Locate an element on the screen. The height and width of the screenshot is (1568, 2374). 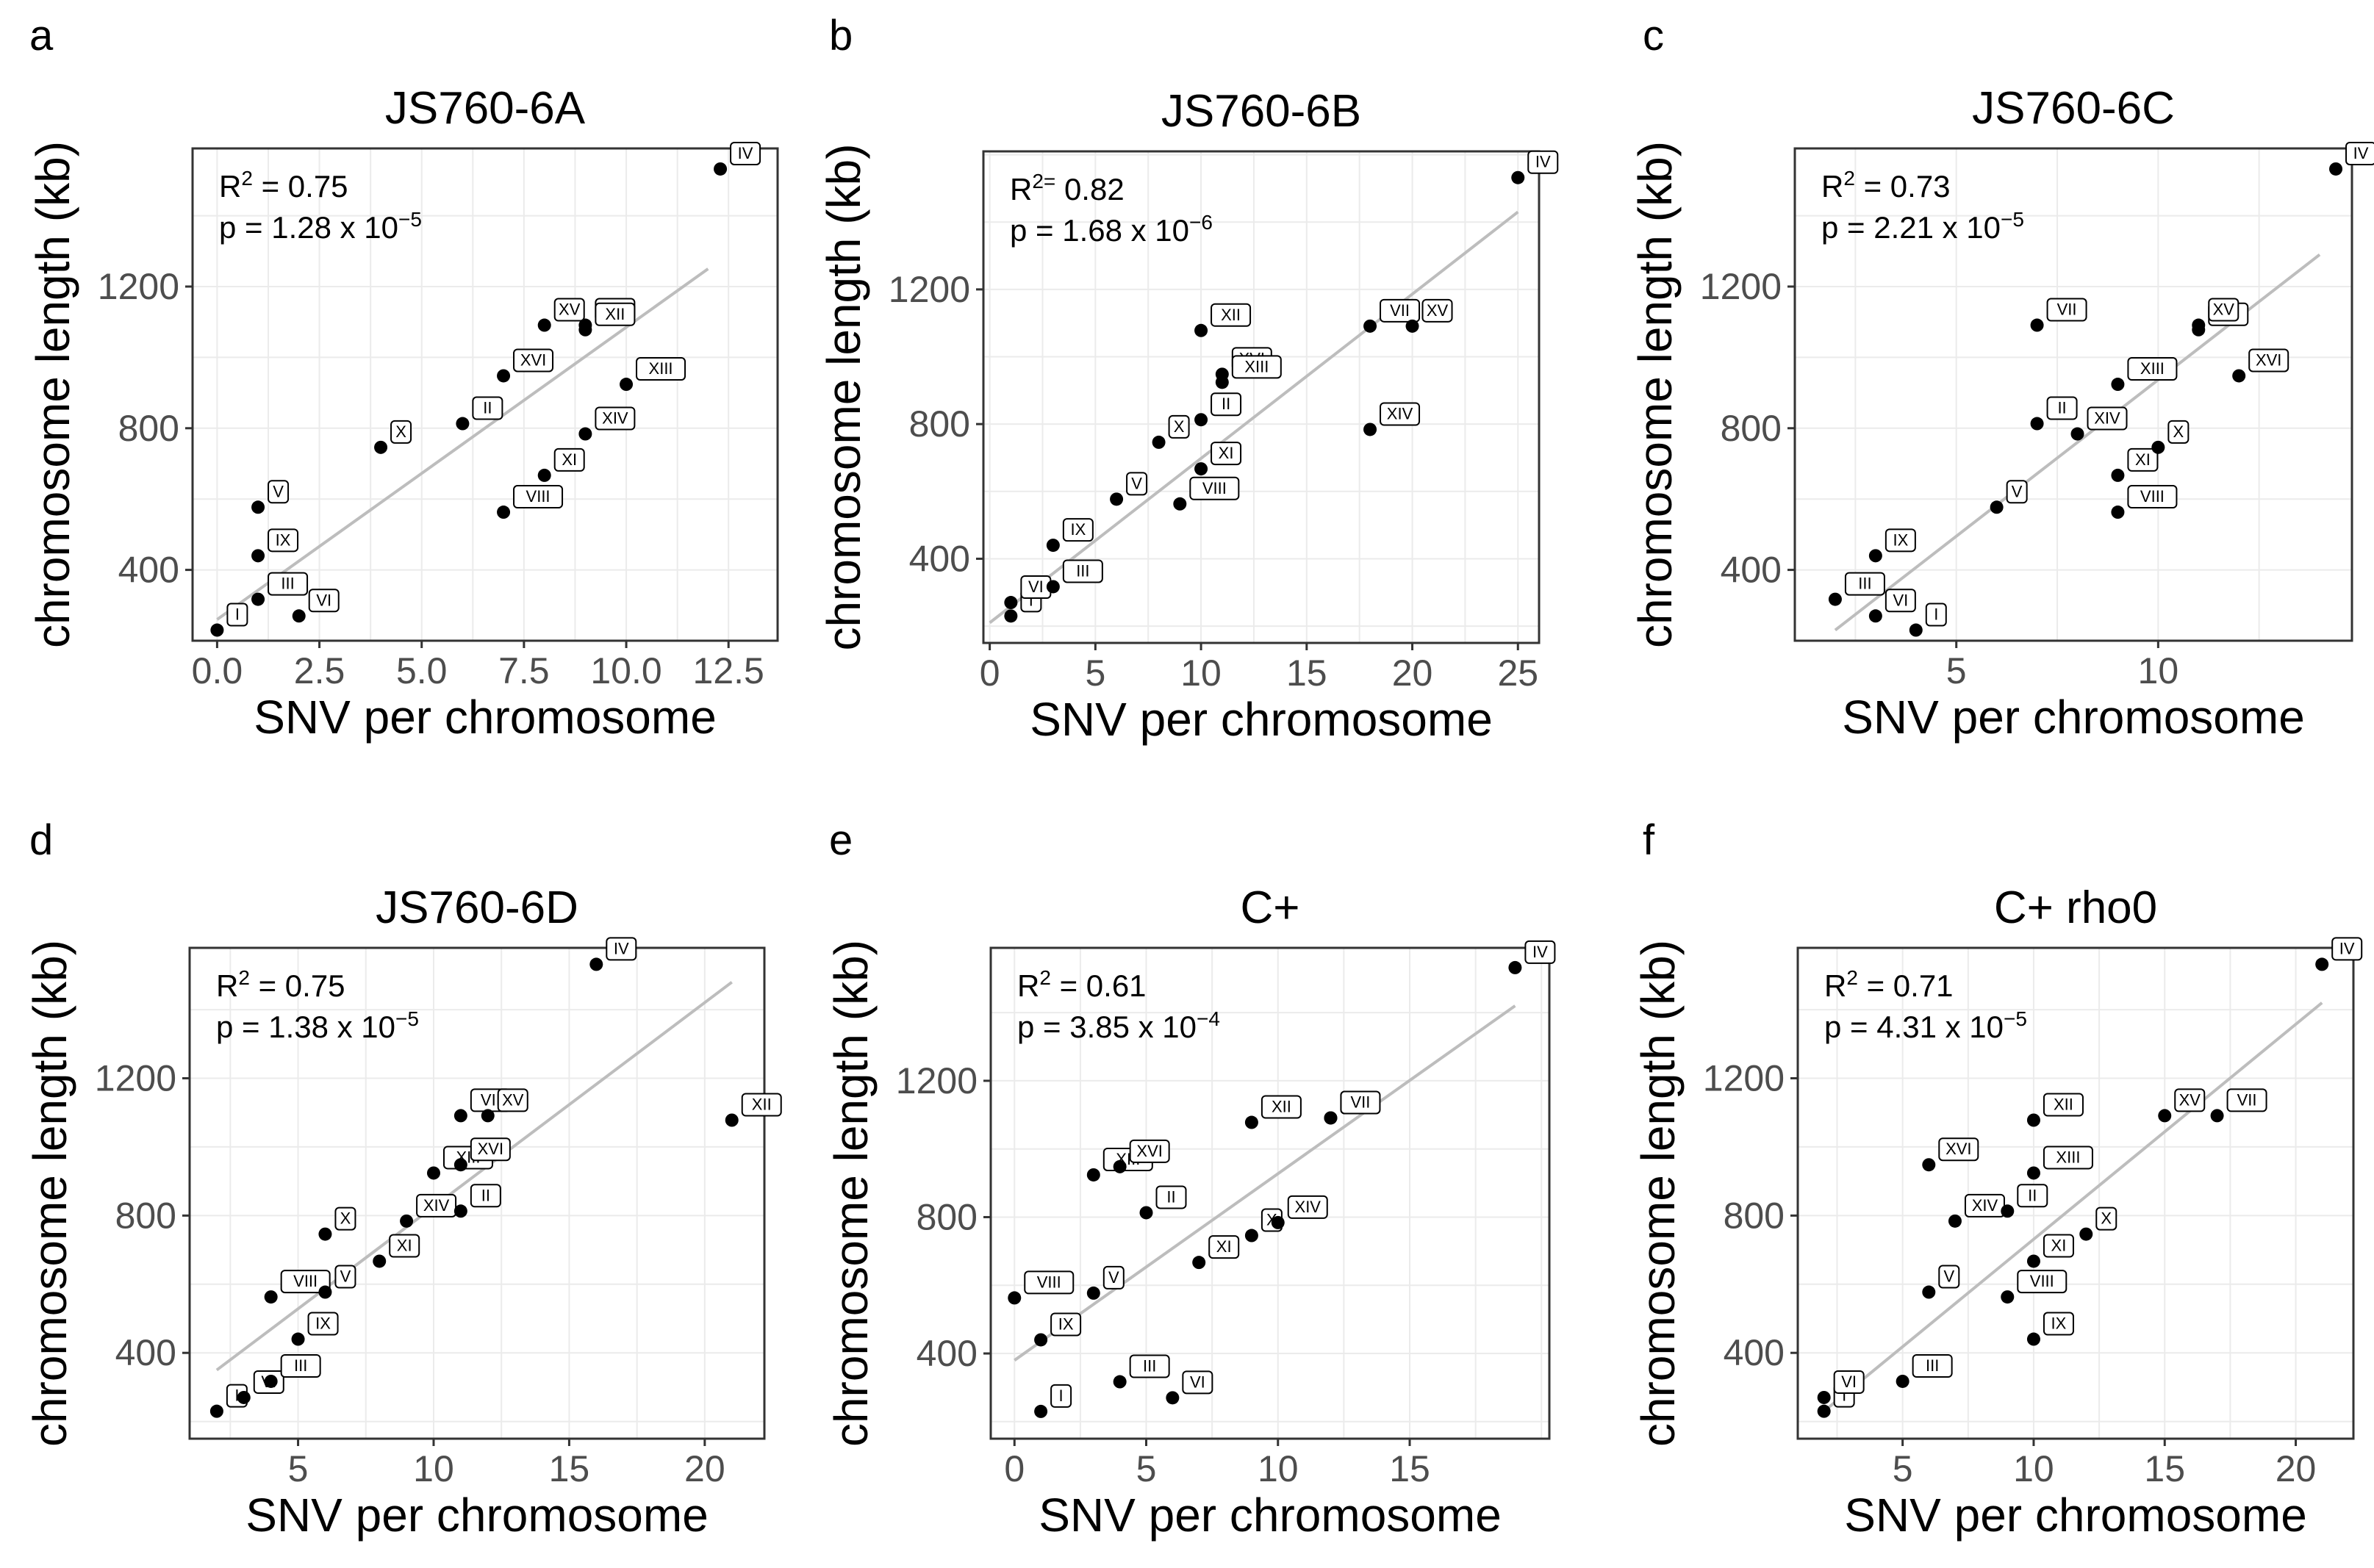
panel-a-point-XIII is located at coordinates (627, 385).